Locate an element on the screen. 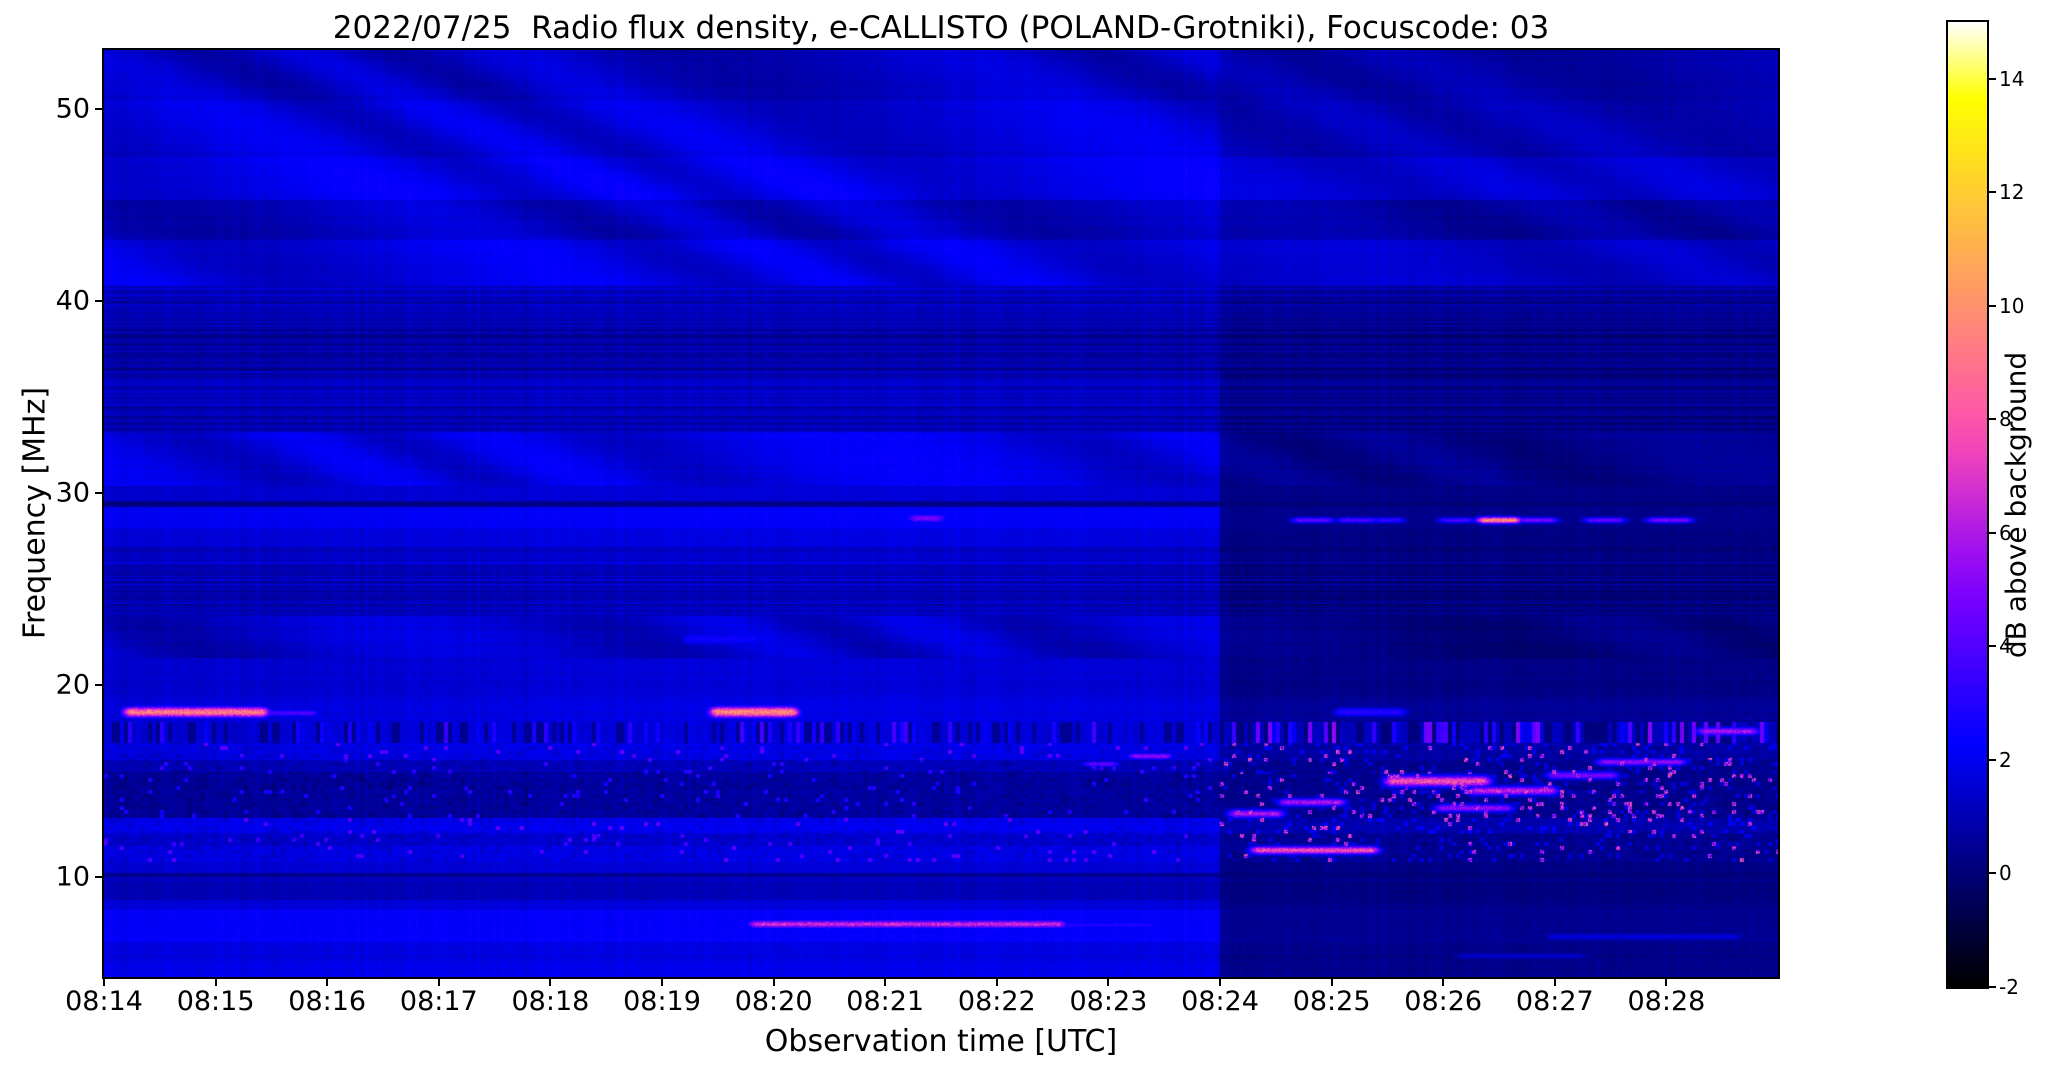 The image size is (2047, 1067). y-tick-label: 50 is located at coordinates (72, 109).